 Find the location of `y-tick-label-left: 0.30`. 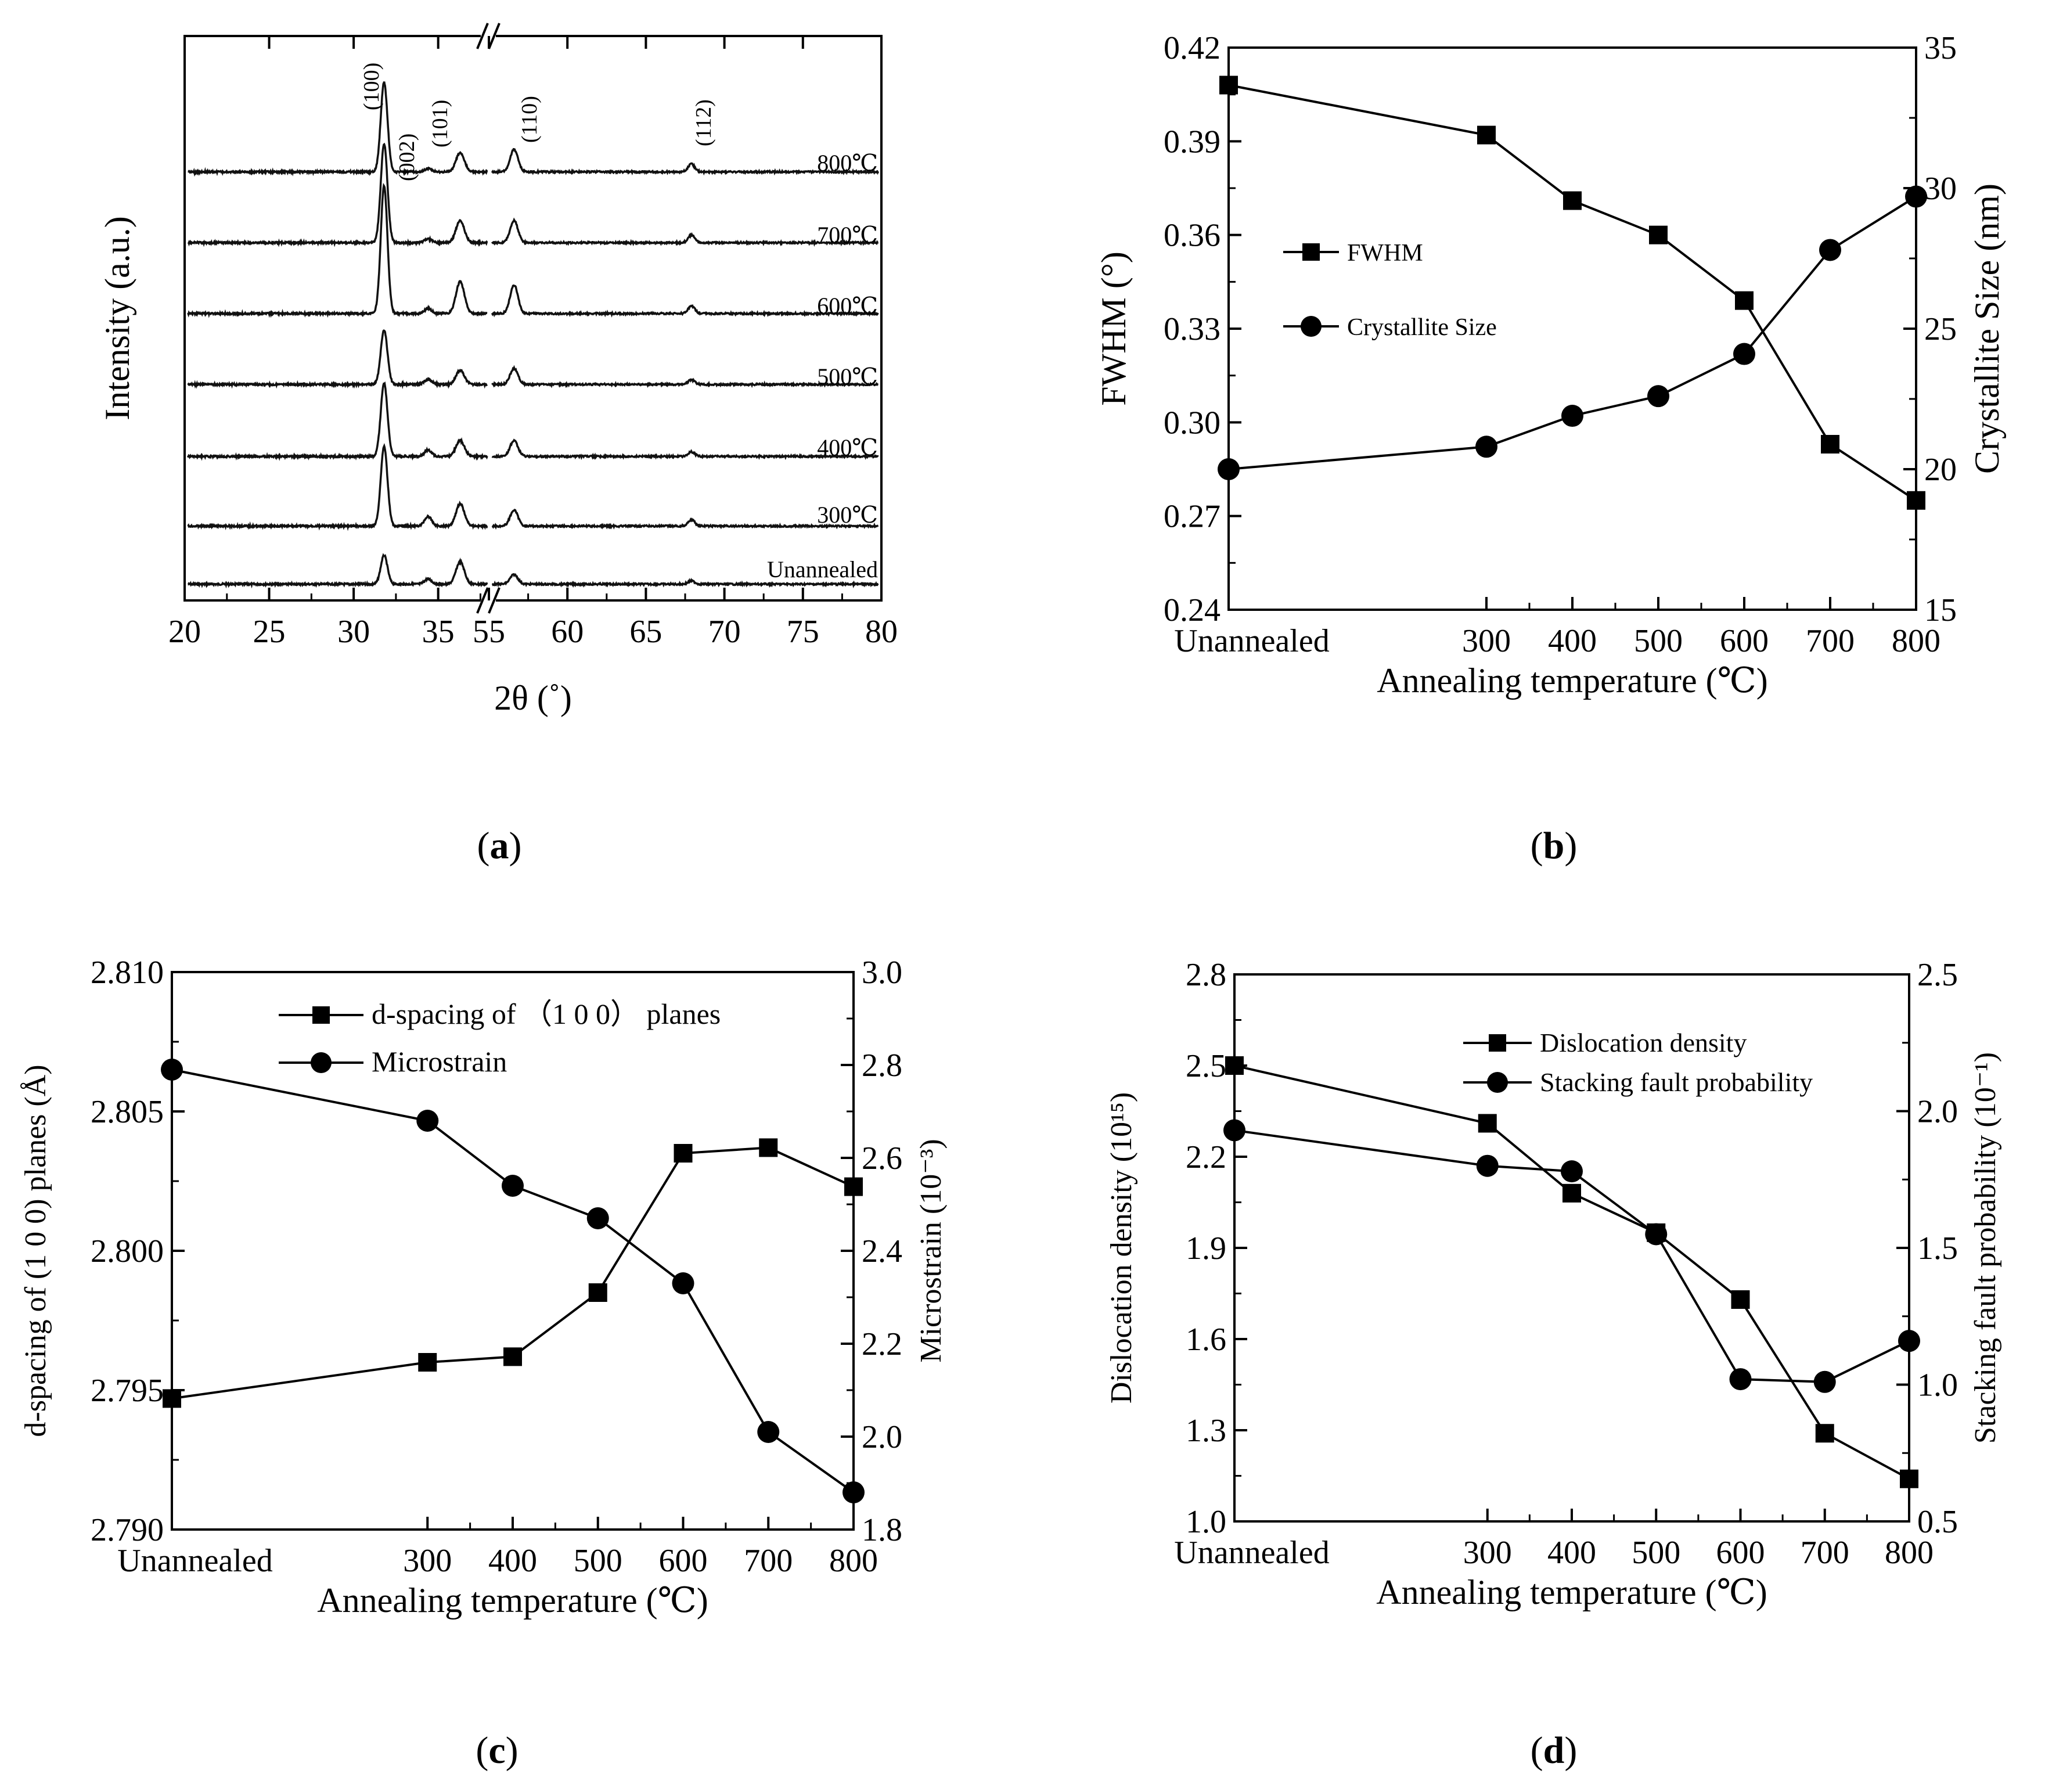

y-tick-label-left: 0.30 is located at coordinates (1192, 423).